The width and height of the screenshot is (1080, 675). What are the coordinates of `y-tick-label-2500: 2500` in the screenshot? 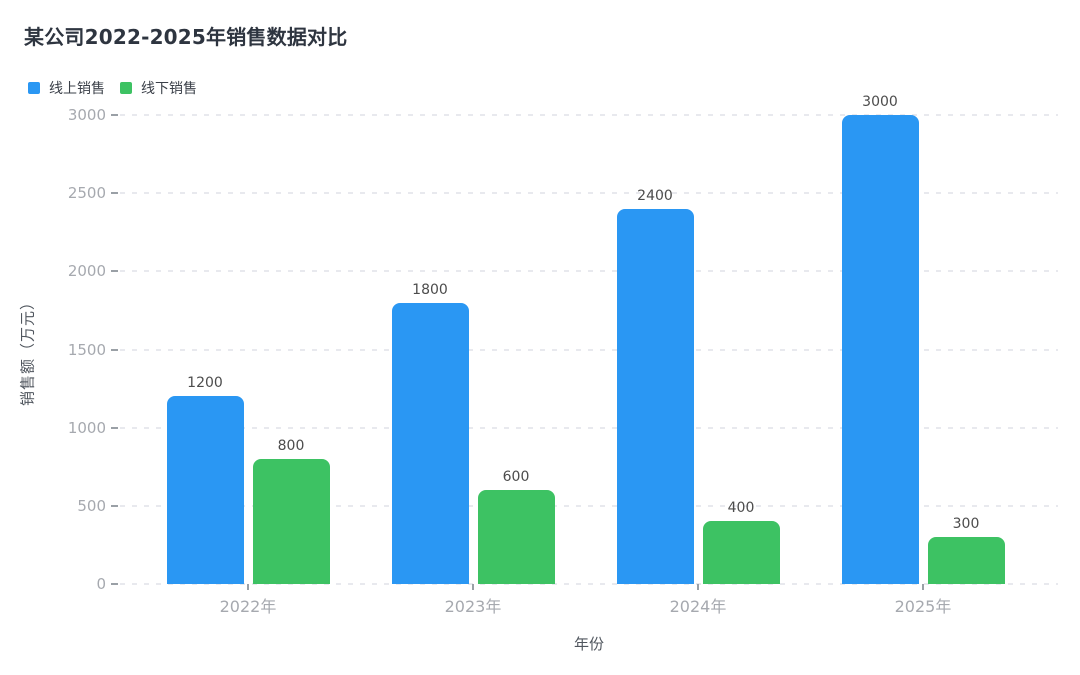 It's located at (86, 193).